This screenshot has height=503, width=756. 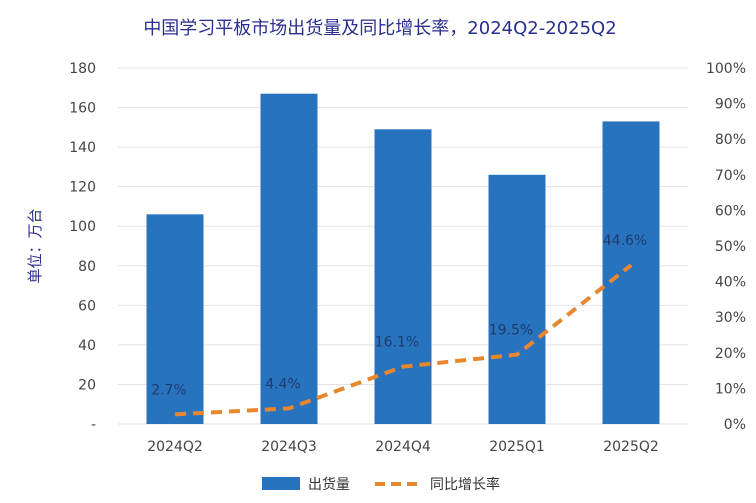 I want to click on right-tick-label: 90%, so click(x=730, y=105).